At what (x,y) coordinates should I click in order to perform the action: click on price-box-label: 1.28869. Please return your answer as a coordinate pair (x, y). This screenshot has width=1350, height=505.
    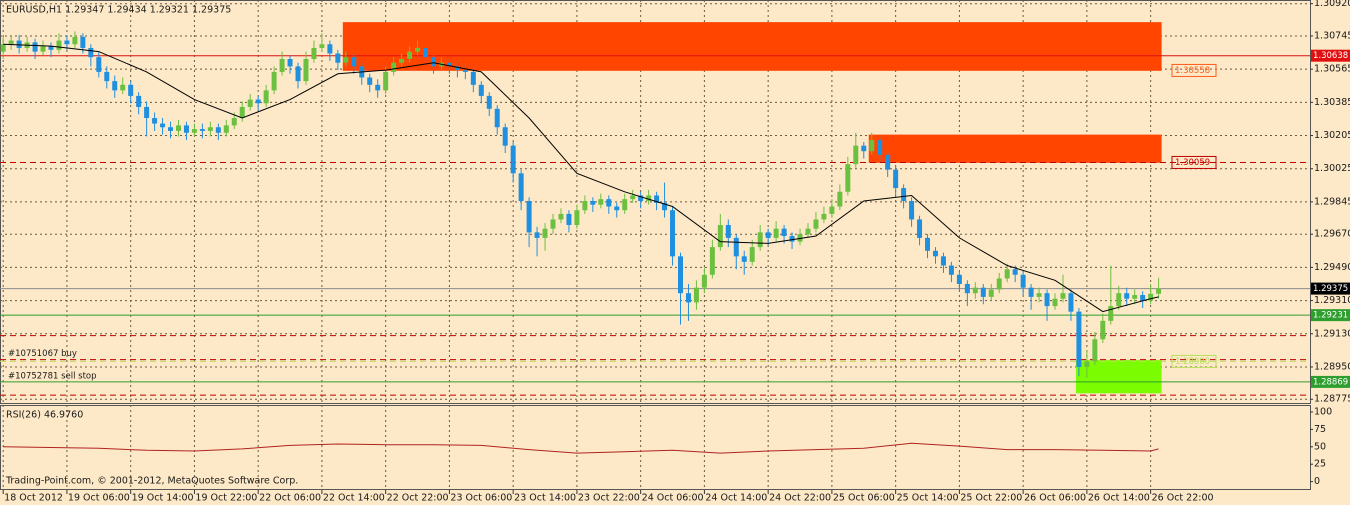
    Looking at the image, I should click on (1330, 382).